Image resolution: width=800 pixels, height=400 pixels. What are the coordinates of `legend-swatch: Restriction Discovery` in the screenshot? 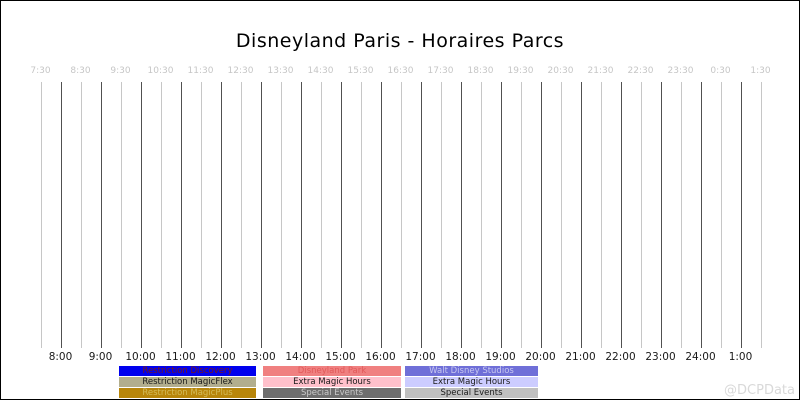 It's located at (187, 371).